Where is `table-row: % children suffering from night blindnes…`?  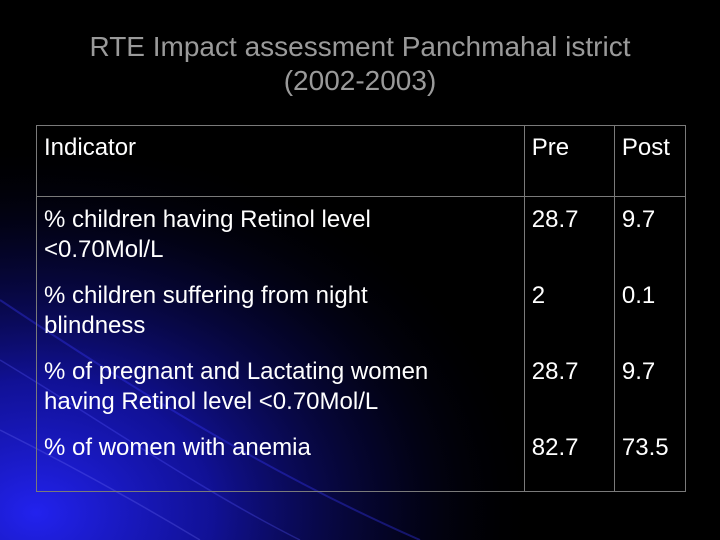 table-row: % children suffering from night blindnes… is located at coordinates (361, 313).